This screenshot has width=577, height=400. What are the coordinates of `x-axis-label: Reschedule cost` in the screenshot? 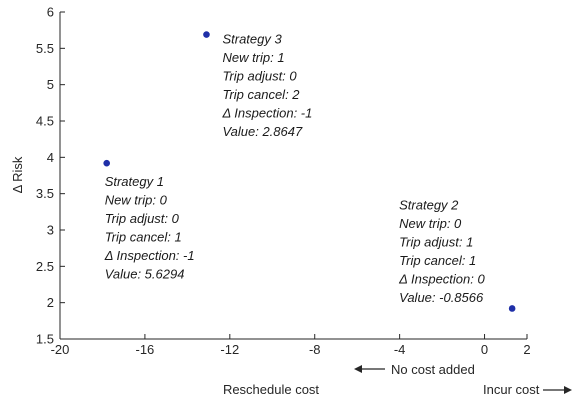 It's located at (271, 389).